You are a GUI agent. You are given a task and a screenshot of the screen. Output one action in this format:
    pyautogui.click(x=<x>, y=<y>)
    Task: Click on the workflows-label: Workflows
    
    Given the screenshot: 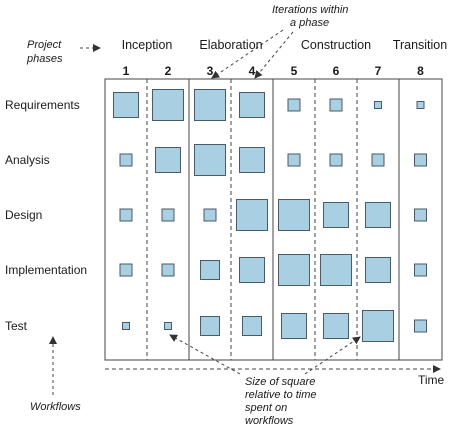 What is the action you would take?
    pyautogui.click(x=55, y=407)
    